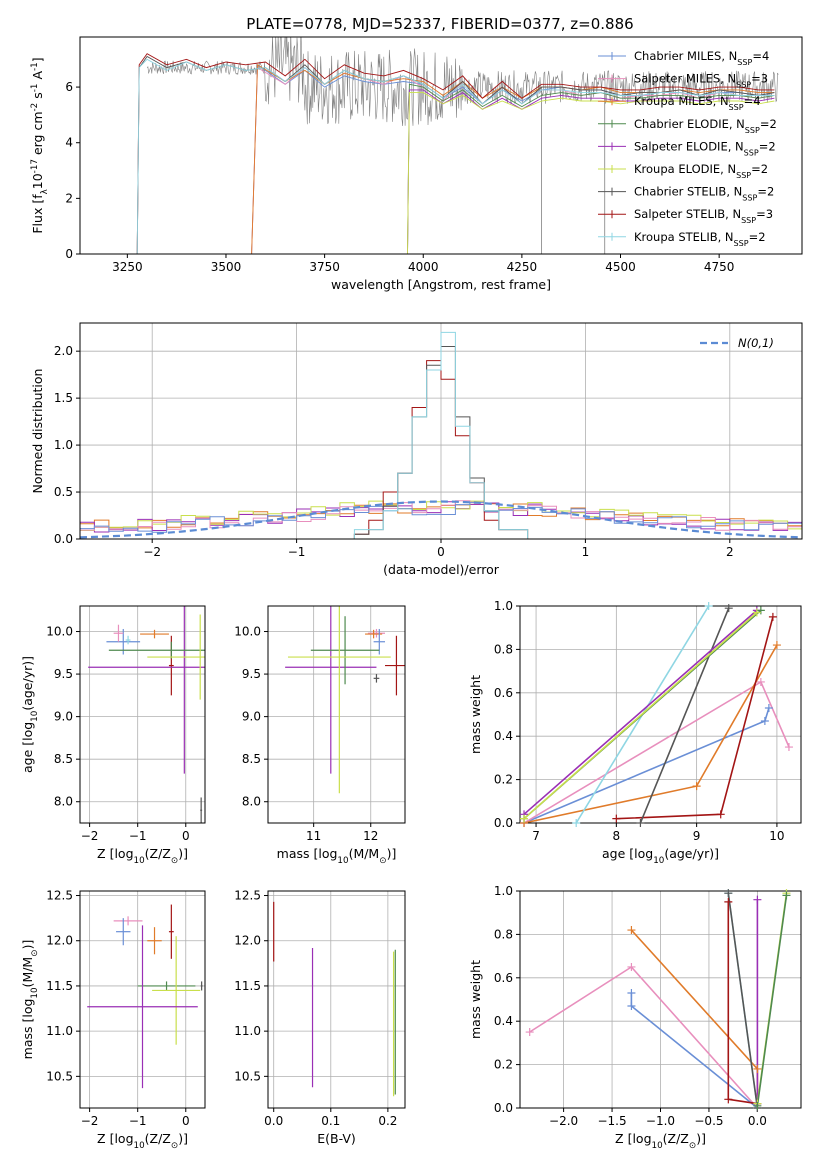 The width and height of the screenshot is (819, 1170). What do you see at coordinates (660, 1121) in the screenshot?
I see `x-tick-label: −1.0` at bounding box center [660, 1121].